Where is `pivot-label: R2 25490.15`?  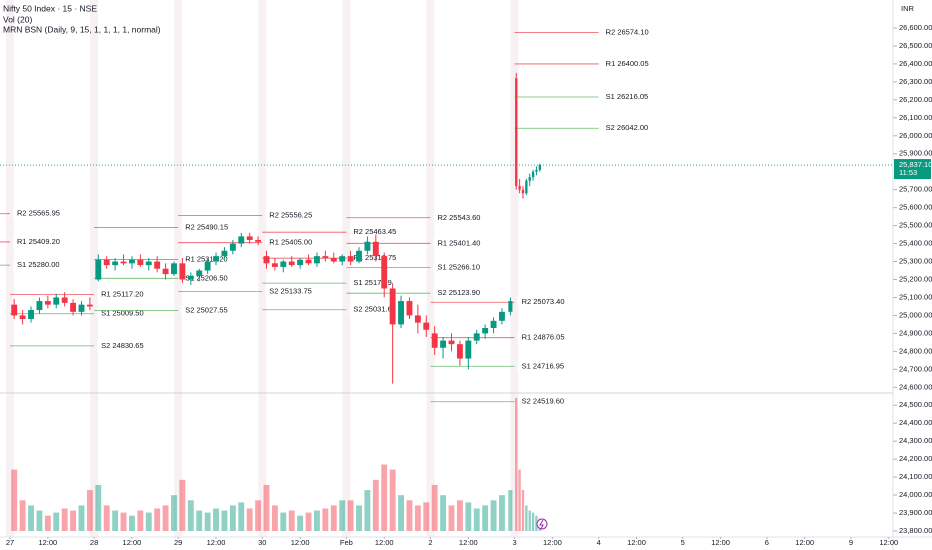
pivot-label: R2 25490.15 is located at coordinates (206, 226).